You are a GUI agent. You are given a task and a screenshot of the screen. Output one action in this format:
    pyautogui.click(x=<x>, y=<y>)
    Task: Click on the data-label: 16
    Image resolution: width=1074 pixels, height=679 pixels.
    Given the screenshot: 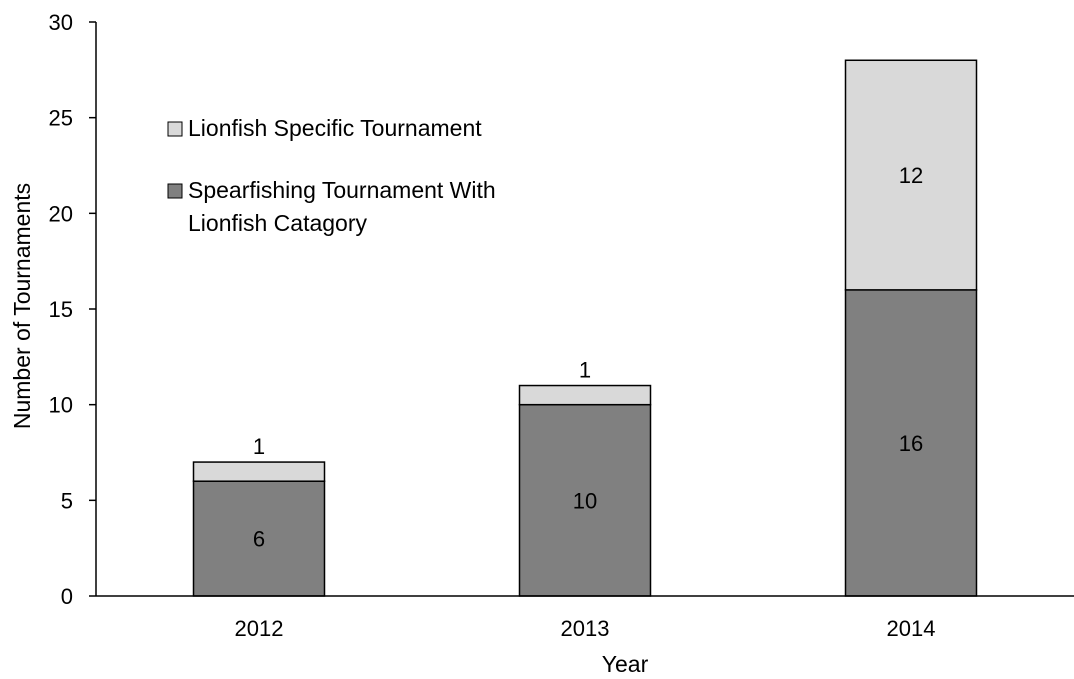 What is the action you would take?
    pyautogui.click(x=911, y=443)
    